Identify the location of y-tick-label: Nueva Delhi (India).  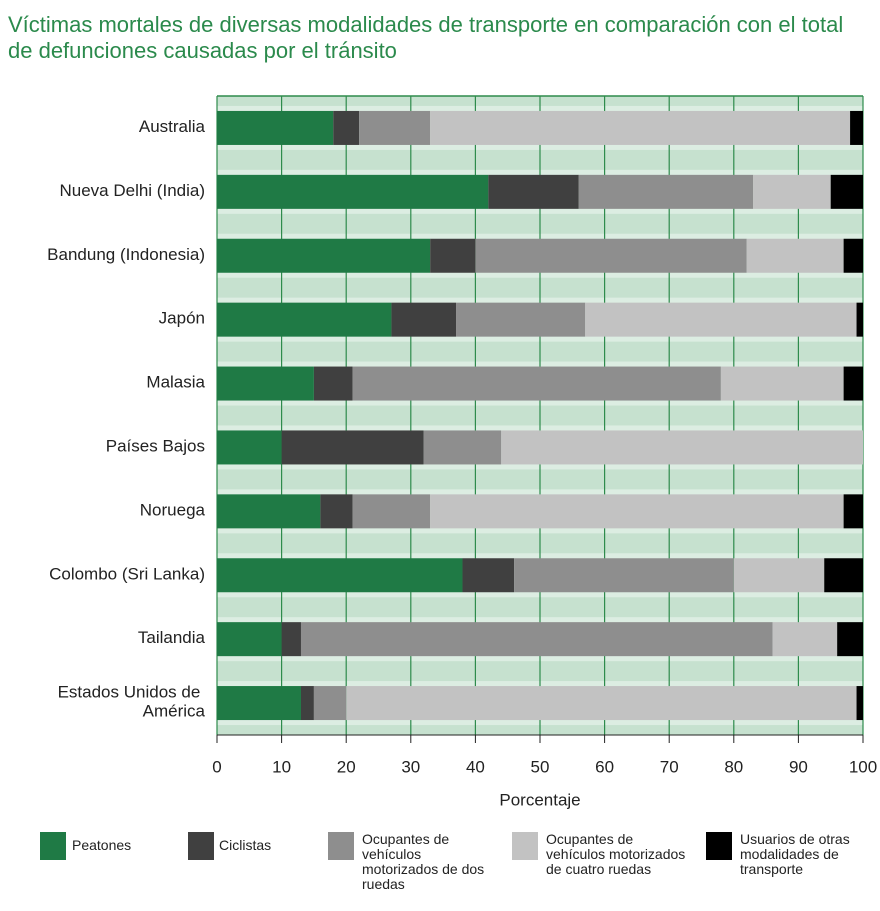
(132, 190).